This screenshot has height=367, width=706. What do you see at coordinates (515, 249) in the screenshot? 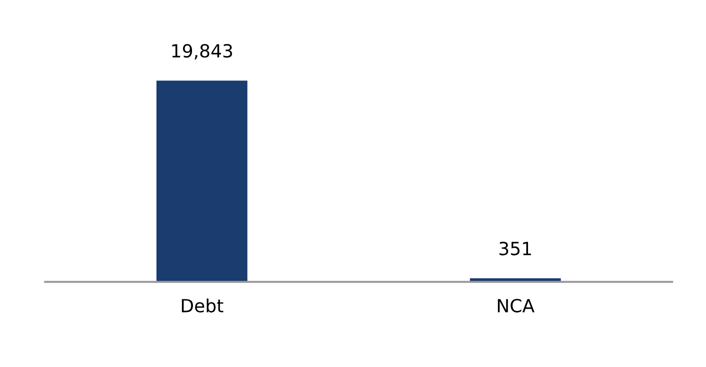
I see `data-label: 351` at bounding box center [515, 249].